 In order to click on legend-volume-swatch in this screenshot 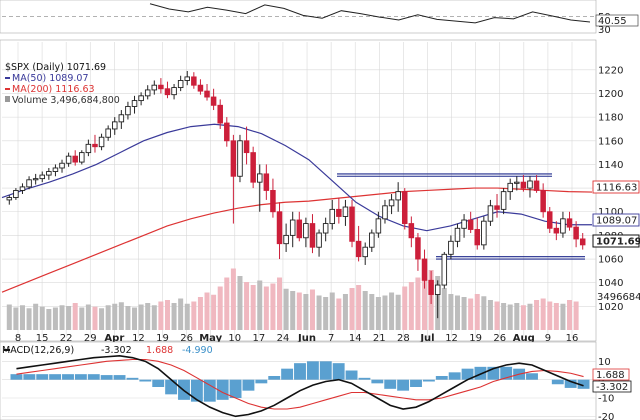, I will do `click(7, 99)`.